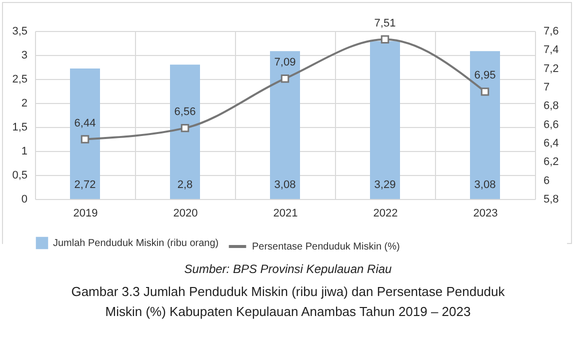  What do you see at coordinates (326, 247) in the screenshot?
I see `legend-label: Persentase Penduduk Miskin (%)` at bounding box center [326, 247].